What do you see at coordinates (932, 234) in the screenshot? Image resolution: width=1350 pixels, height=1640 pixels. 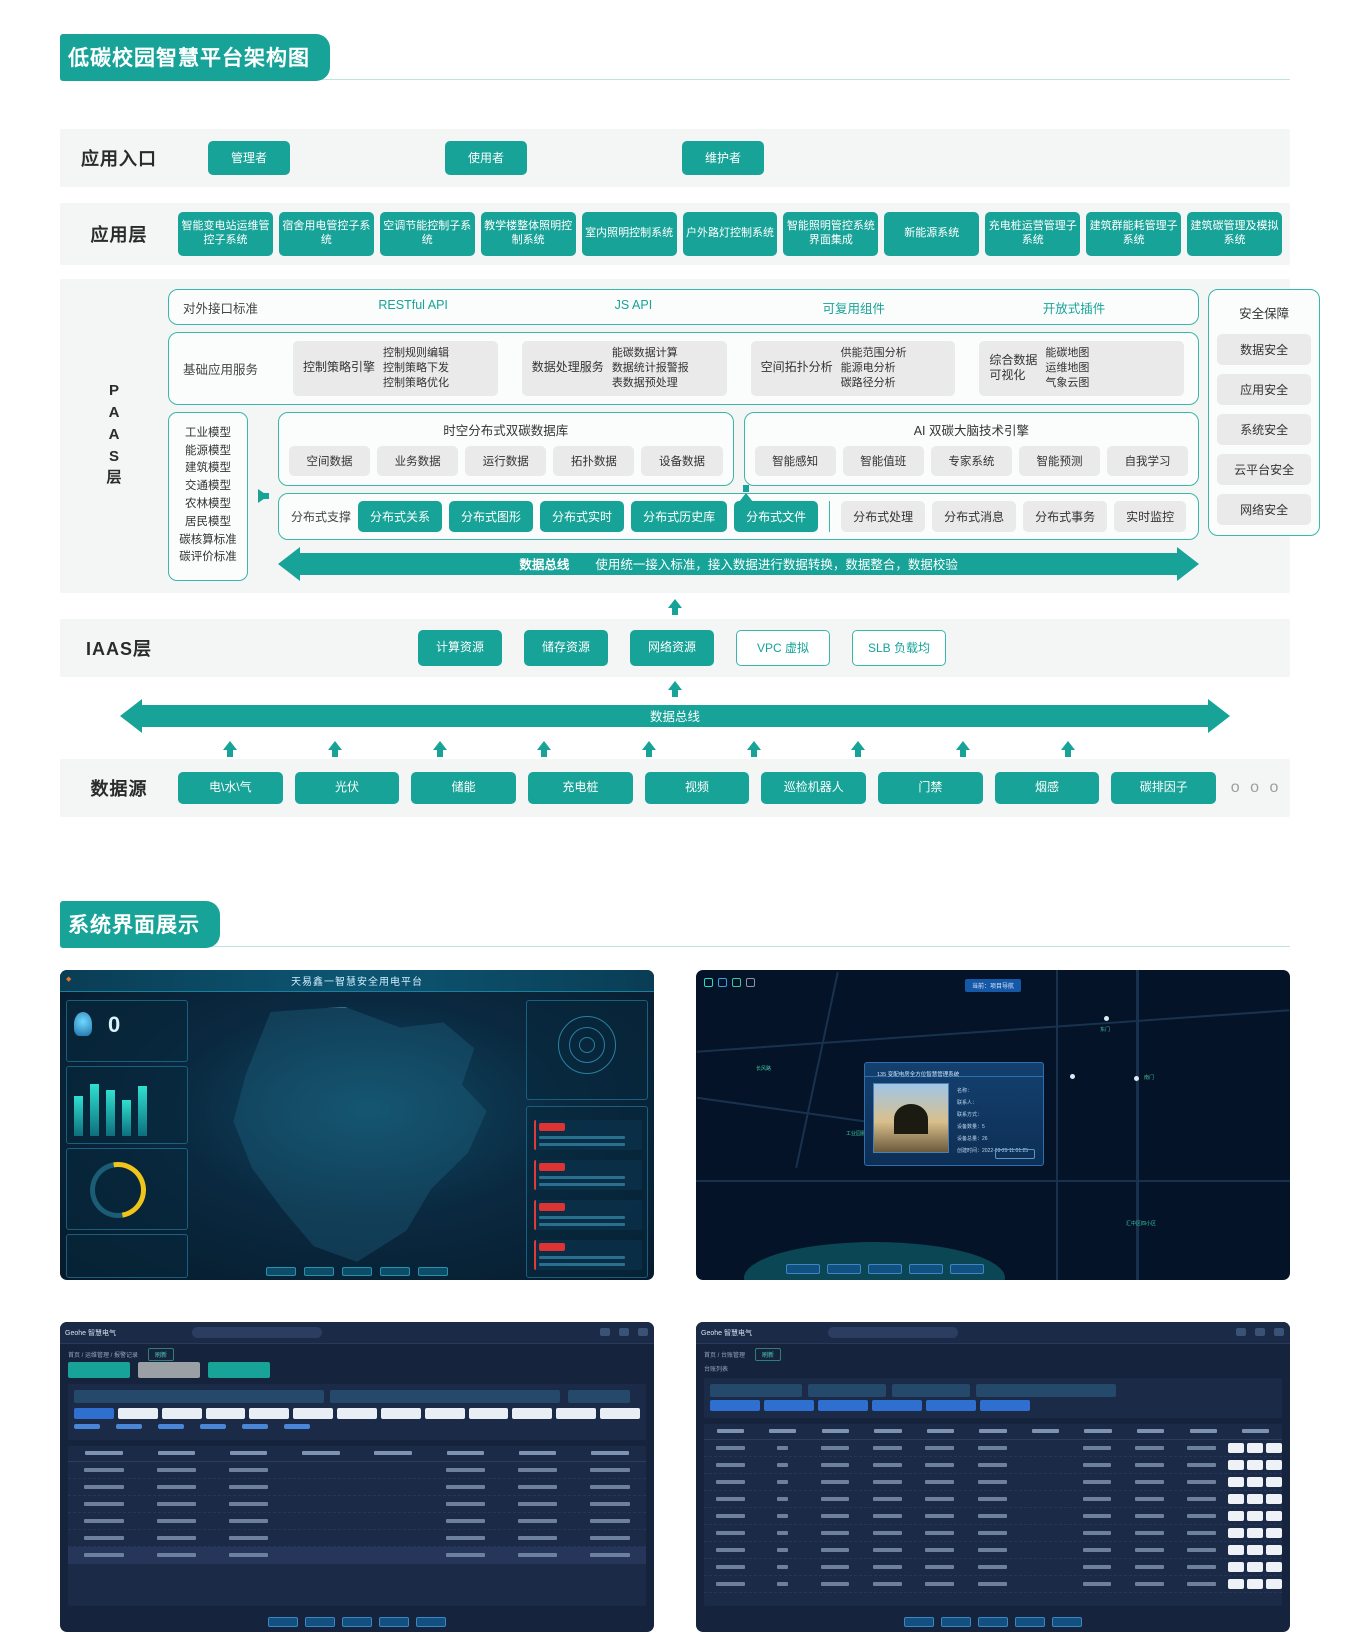 I see `app-item-7: 新能源系统` at bounding box center [932, 234].